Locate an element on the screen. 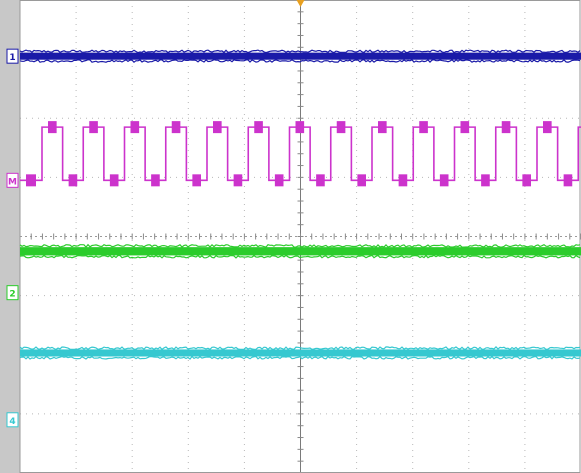 Image resolution: width=581 pixels, height=473 pixels. trace-ch2-band is located at coordinates (300, 251).